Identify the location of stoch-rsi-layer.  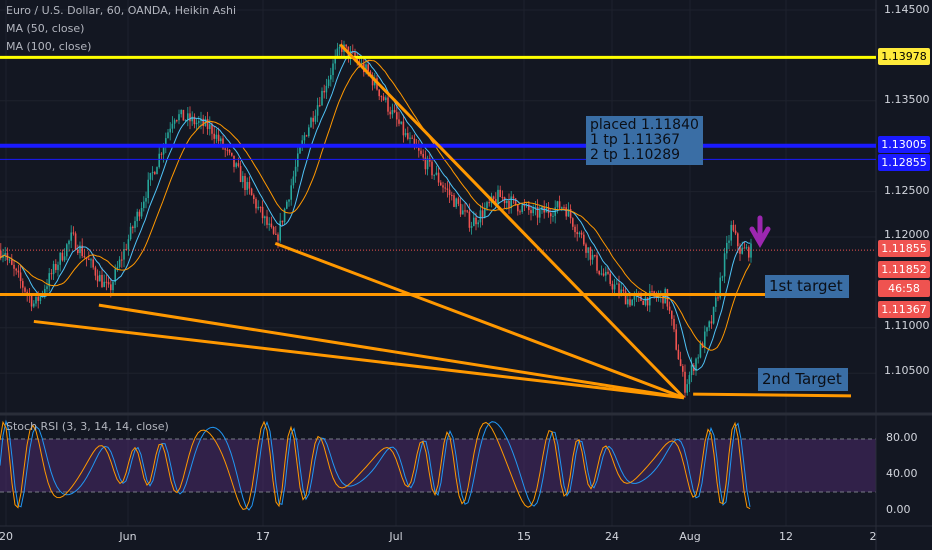
(375, 465).